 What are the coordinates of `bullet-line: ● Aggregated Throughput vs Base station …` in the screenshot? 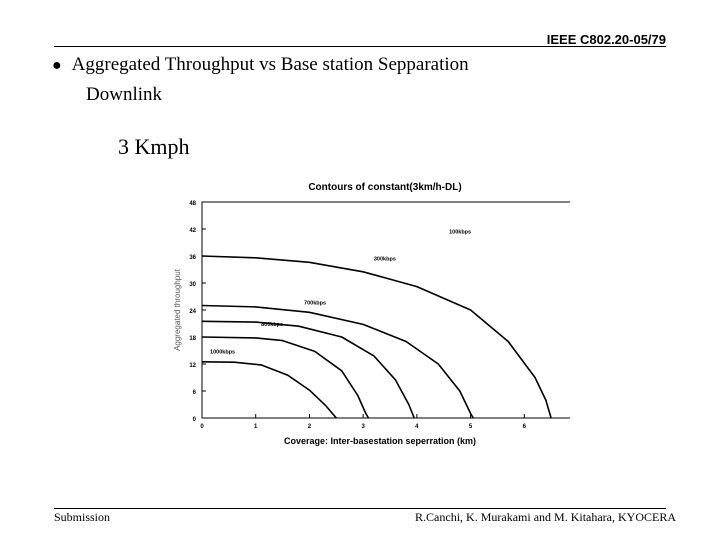 It's located at (260, 65).